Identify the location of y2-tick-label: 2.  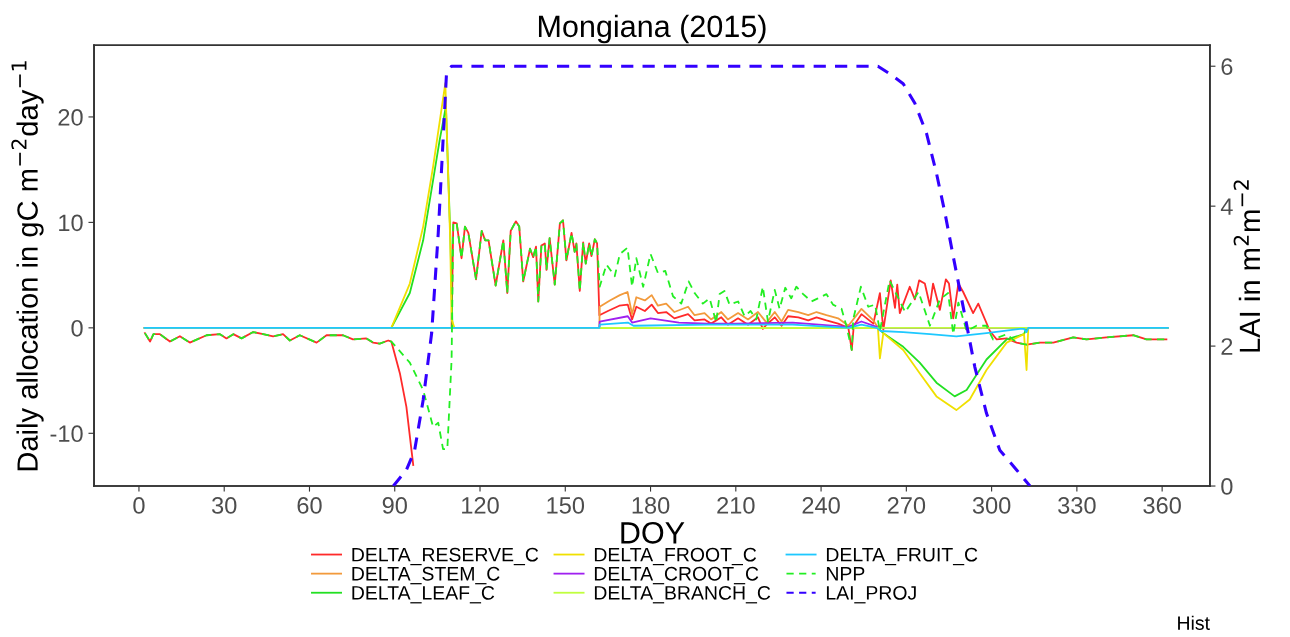
(1227, 346).